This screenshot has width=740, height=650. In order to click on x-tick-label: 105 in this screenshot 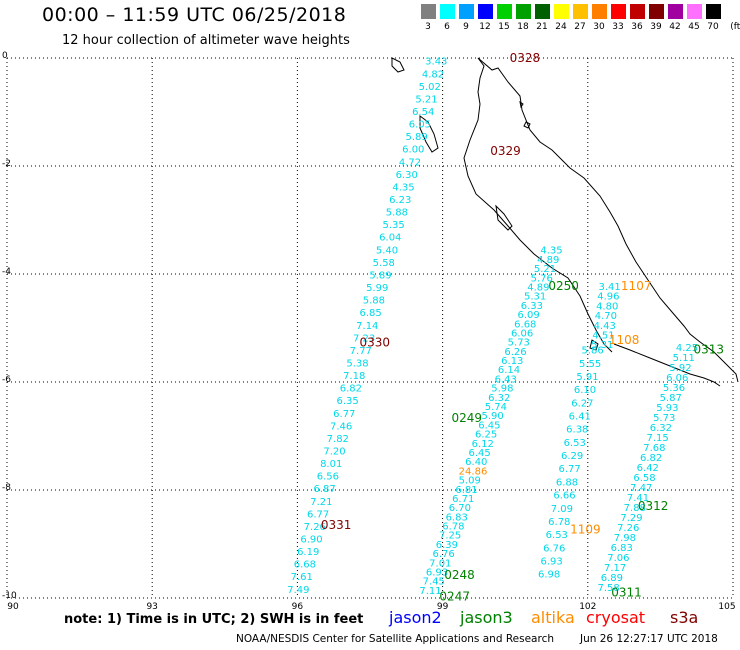, I will do `click(727, 607)`.